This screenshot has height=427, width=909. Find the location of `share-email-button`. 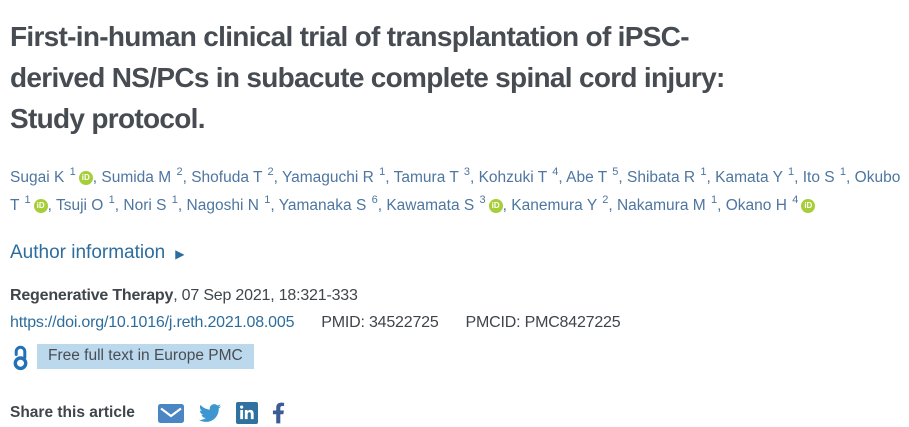

share-email-button is located at coordinates (170, 413).